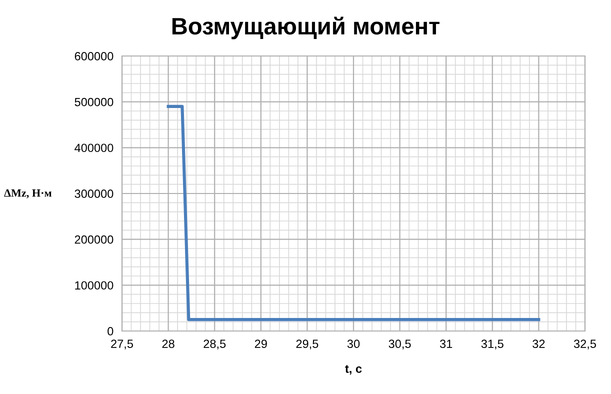 This screenshot has height=394, width=611. What do you see at coordinates (94, 56) in the screenshot?
I see `y-tick-label: 600000` at bounding box center [94, 56].